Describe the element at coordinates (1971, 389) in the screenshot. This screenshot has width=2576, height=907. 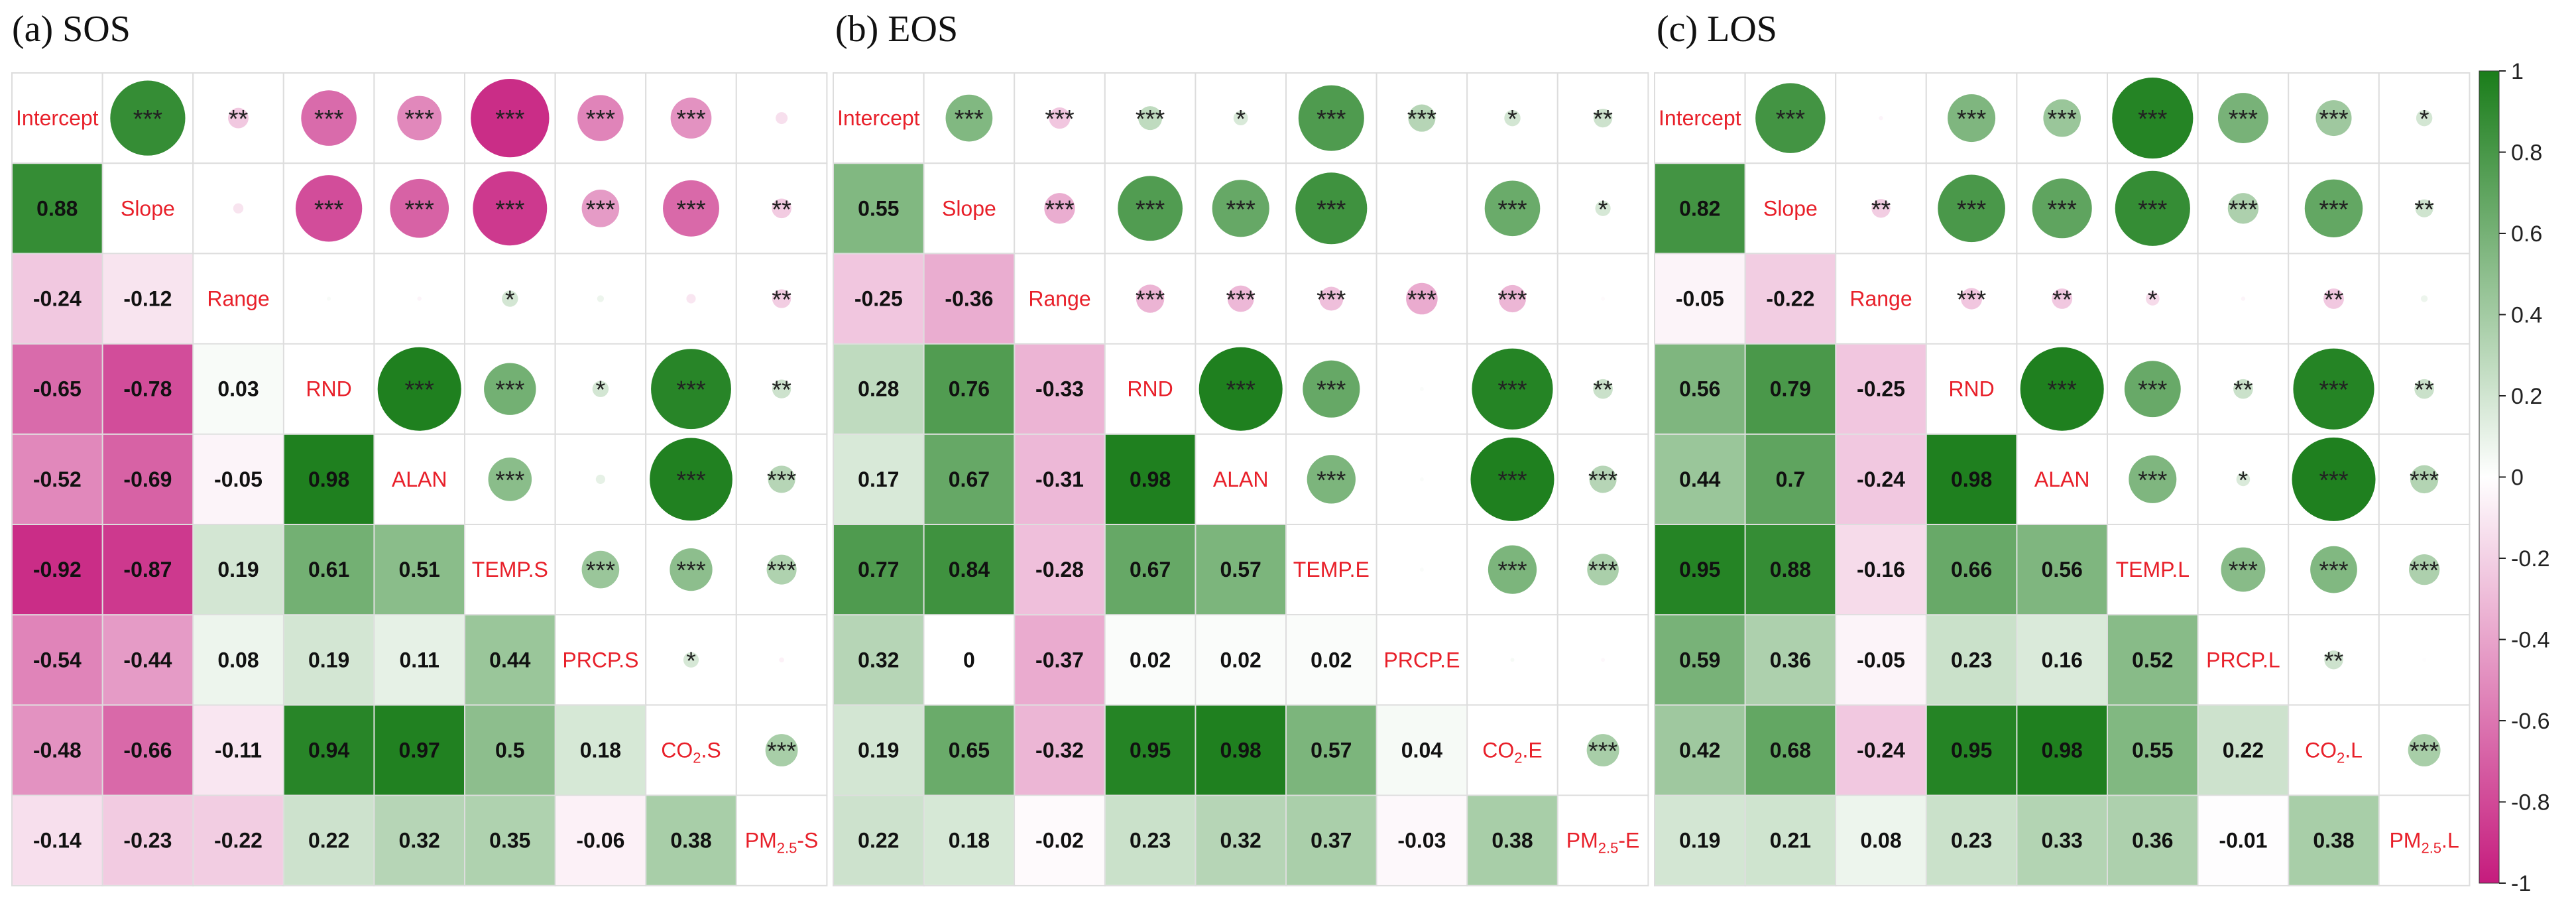
I see `variable-label: RND` at that location.